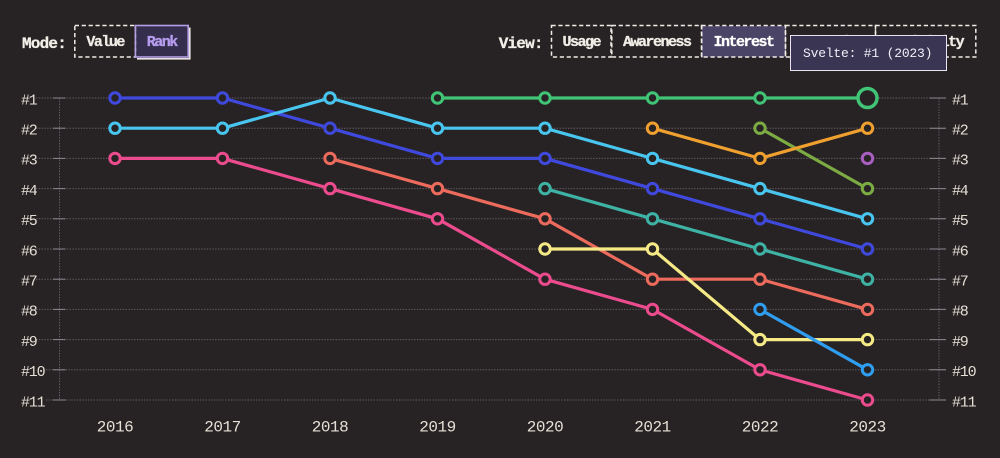 The image size is (1000, 458). Describe the element at coordinates (222, 428) in the screenshot. I see `svg-text: 2017` at that location.